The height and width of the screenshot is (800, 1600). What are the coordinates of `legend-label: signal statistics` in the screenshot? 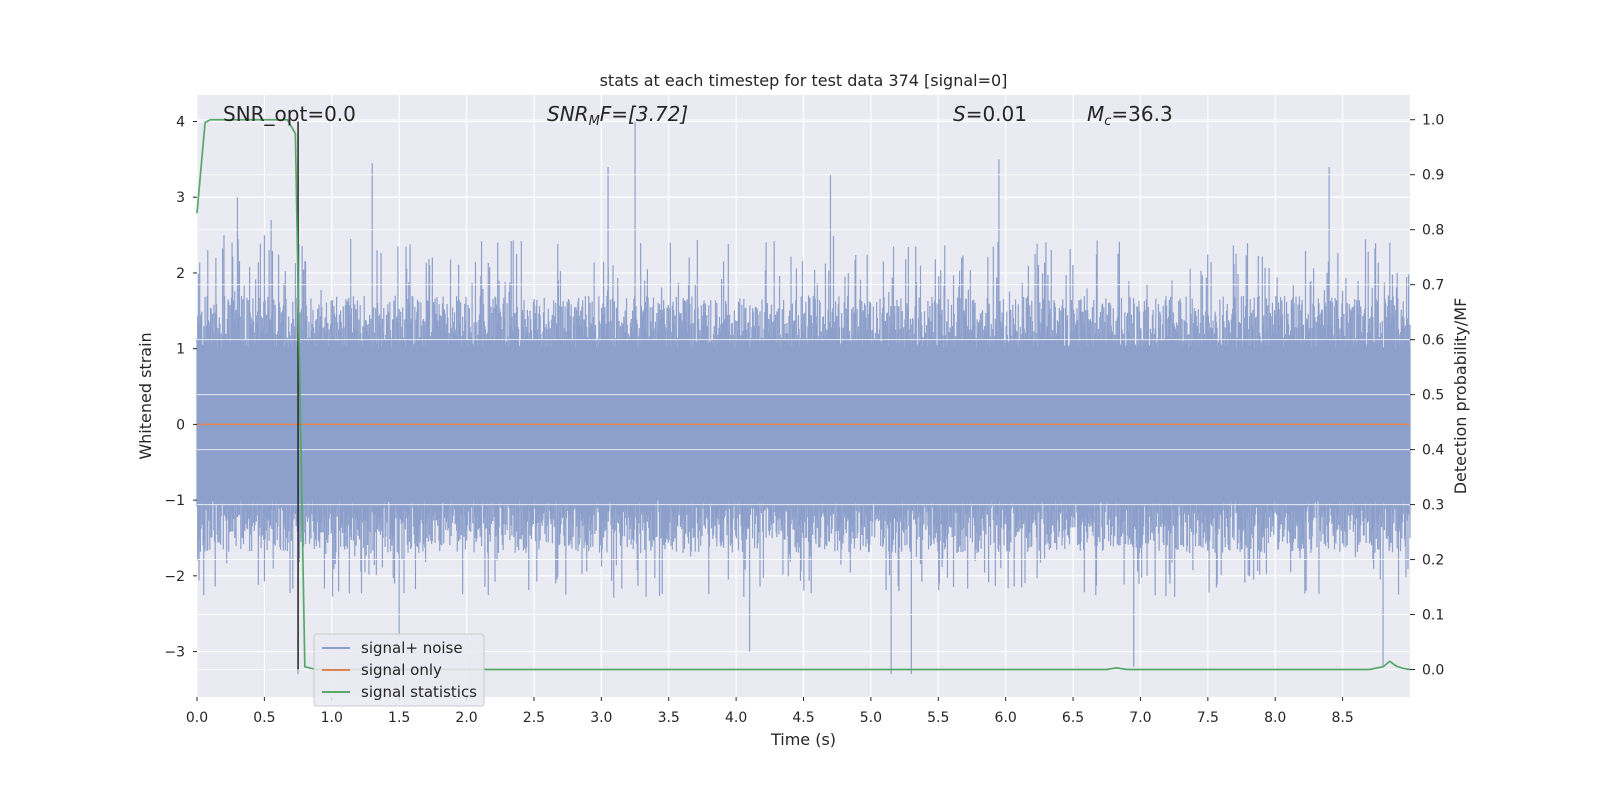 It's located at (419, 692).